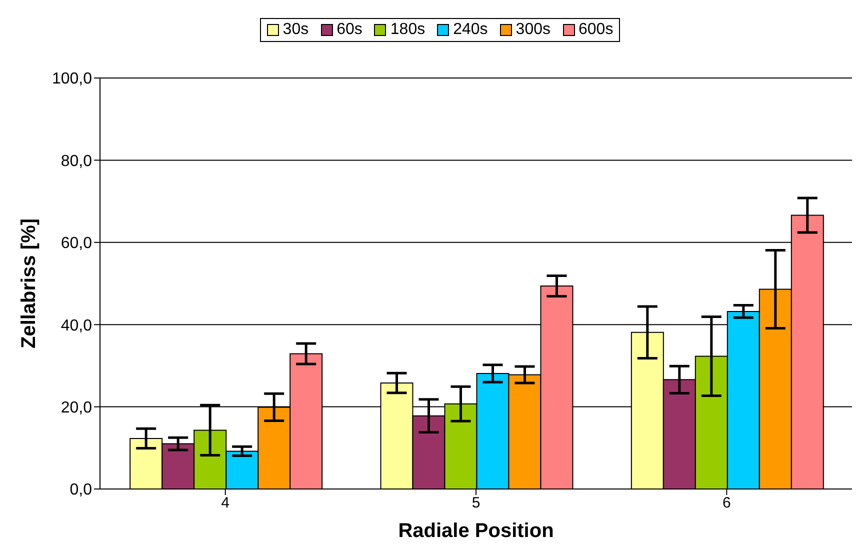  Describe the element at coordinates (81, 490) in the screenshot. I see `y-tick-label: 0,0` at that location.